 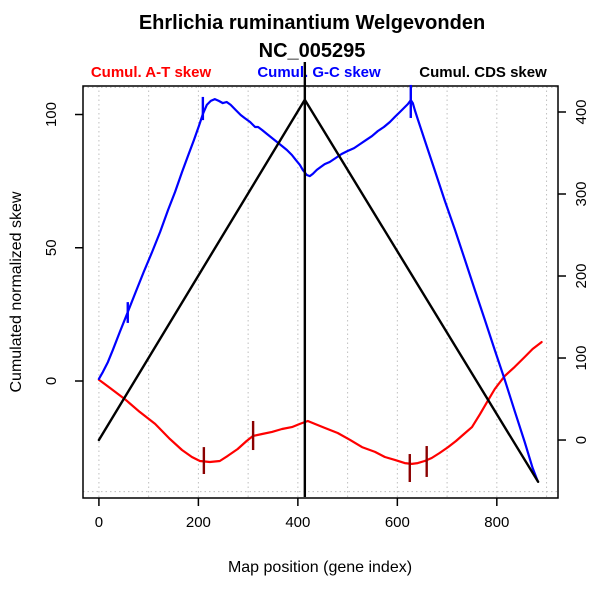 What do you see at coordinates (198, 522) in the screenshot?
I see `x-tick-label: 200` at bounding box center [198, 522].